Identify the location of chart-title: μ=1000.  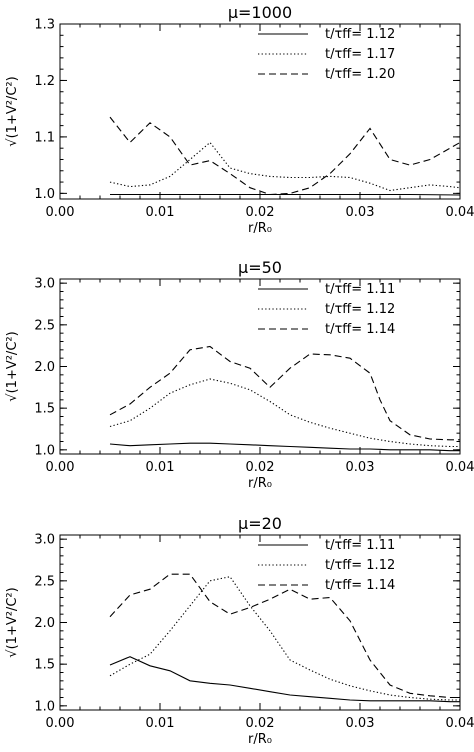
(260, 12).